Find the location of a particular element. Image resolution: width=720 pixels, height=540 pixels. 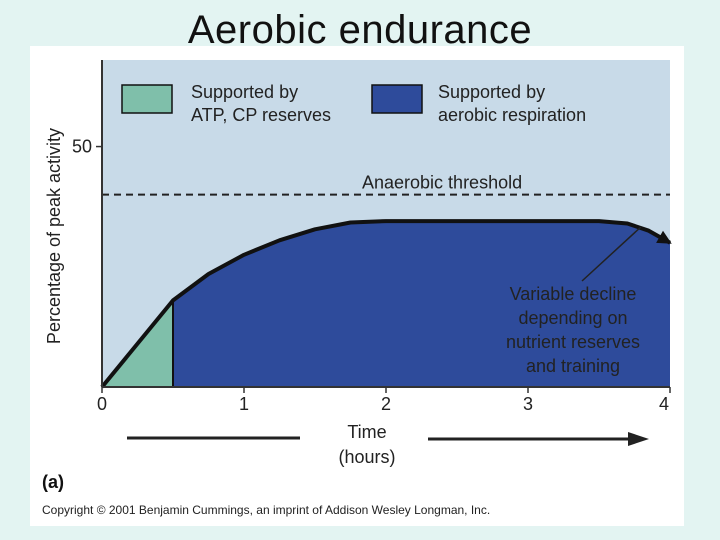

annotation-line-1: Variable decline is located at coordinates (573, 294).